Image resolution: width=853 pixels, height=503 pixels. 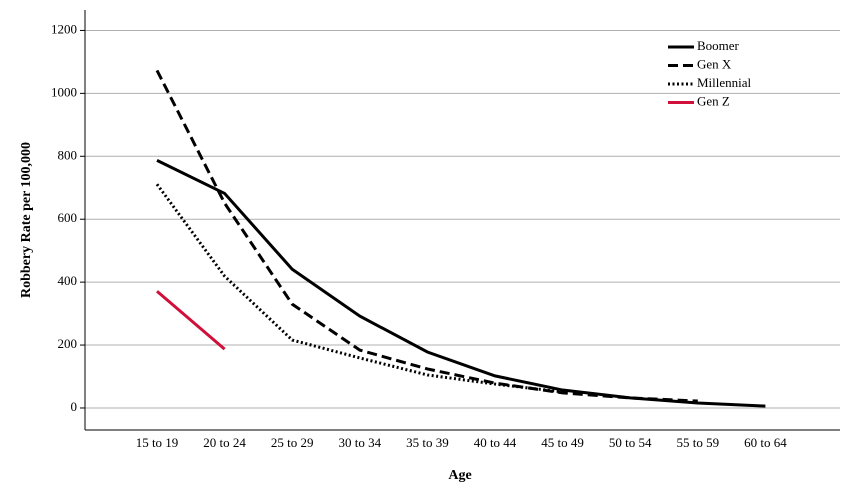 I want to click on legend-label: Gen Z, so click(x=713, y=100).